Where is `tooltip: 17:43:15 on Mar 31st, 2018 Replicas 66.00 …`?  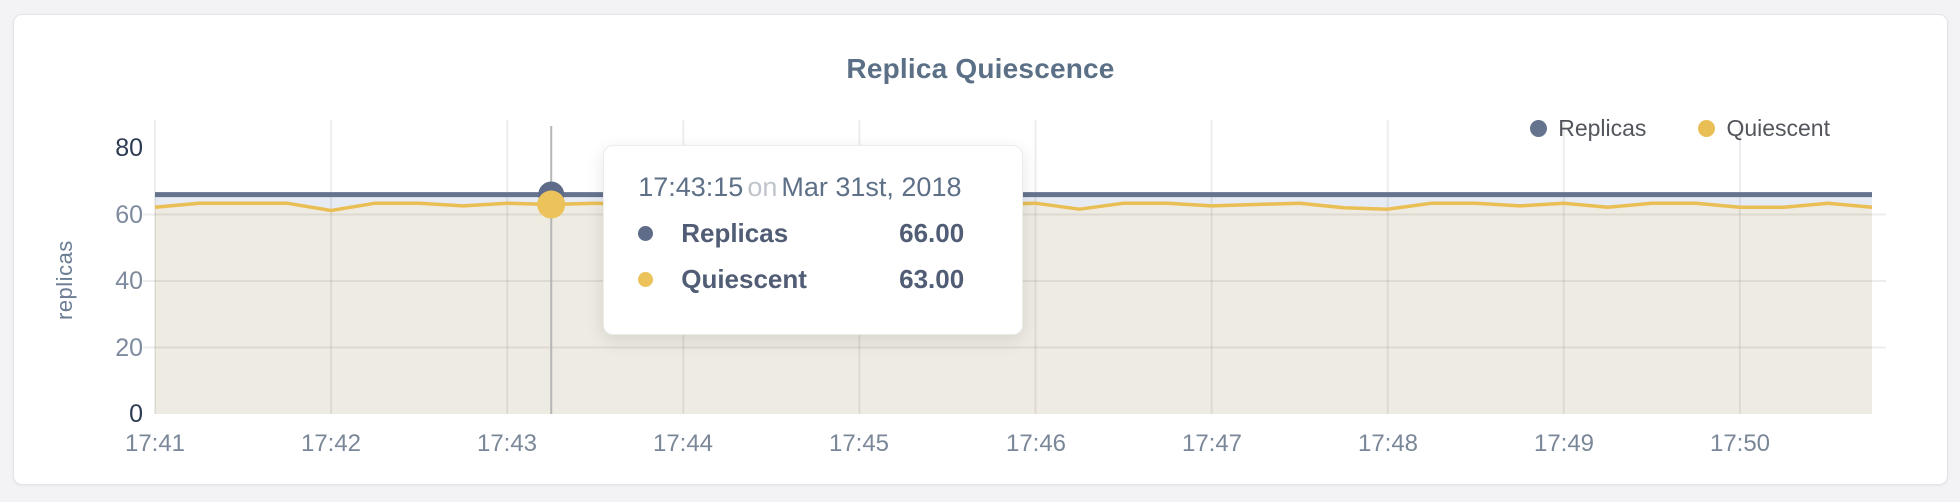
tooltip: 17:43:15 on Mar 31st, 2018 Replicas 66.00 … is located at coordinates (813, 240).